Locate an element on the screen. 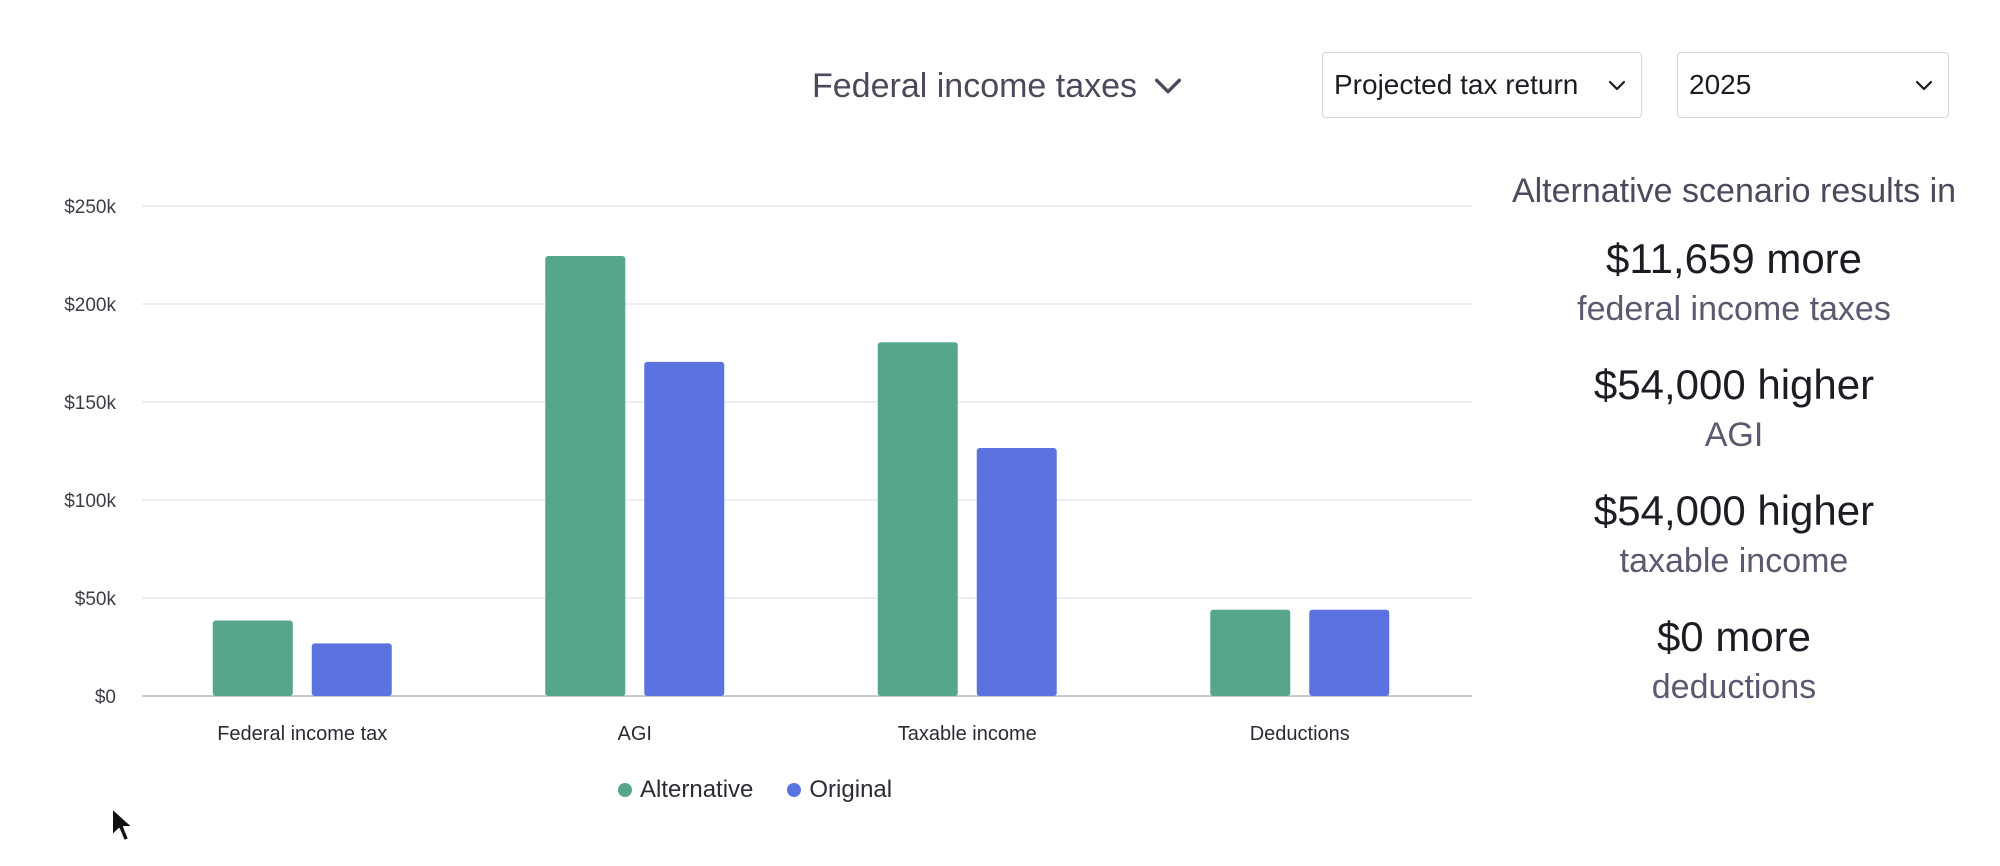 The width and height of the screenshot is (2000, 866). summary-label: deductions is located at coordinates (1734, 687).